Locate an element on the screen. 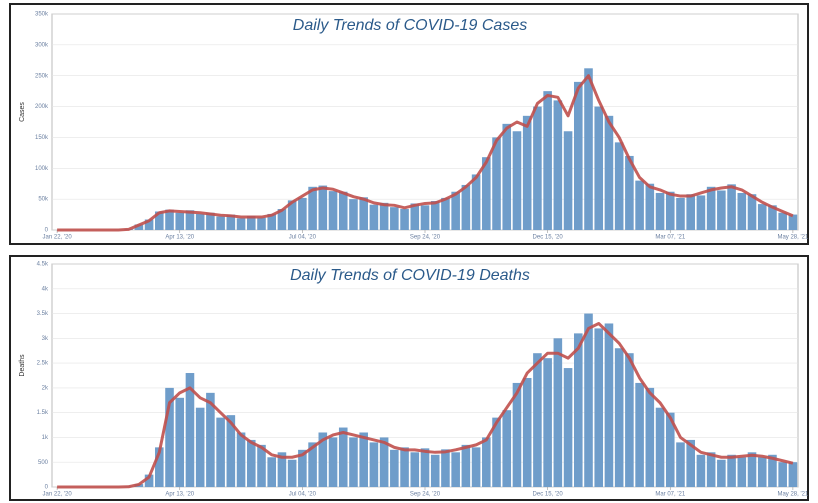 The image size is (818, 503). y-axis-label: Deaths is located at coordinates (22, 365).